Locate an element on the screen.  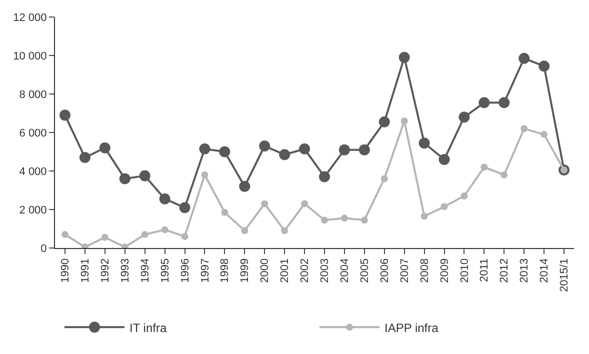
x-tick-label: 1995 is located at coordinates (165, 270).